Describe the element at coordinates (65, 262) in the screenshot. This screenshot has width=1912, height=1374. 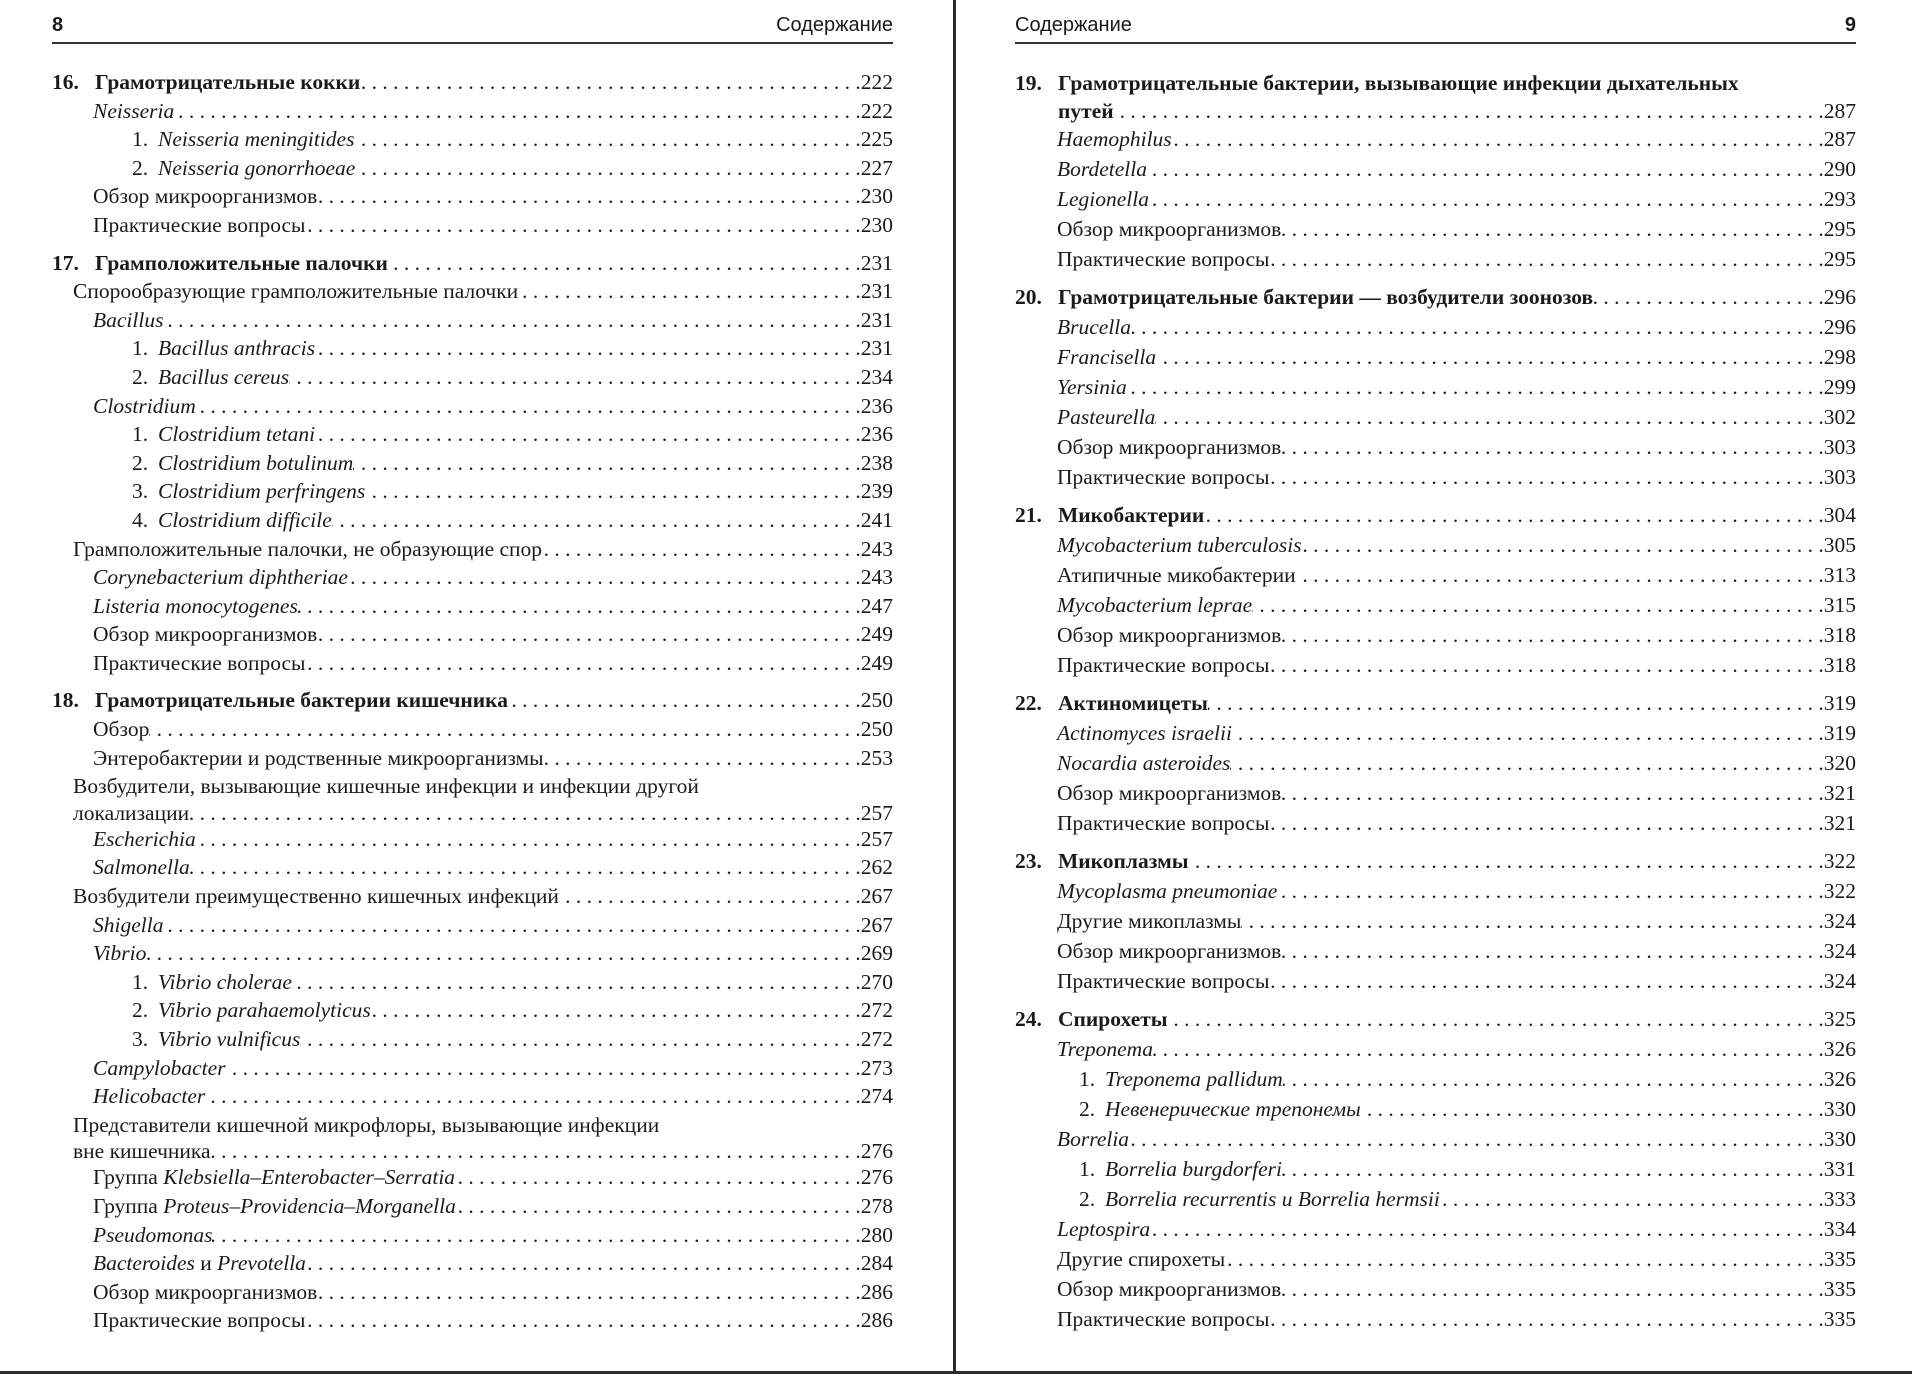
I see `chapter-number: 17.` at that location.